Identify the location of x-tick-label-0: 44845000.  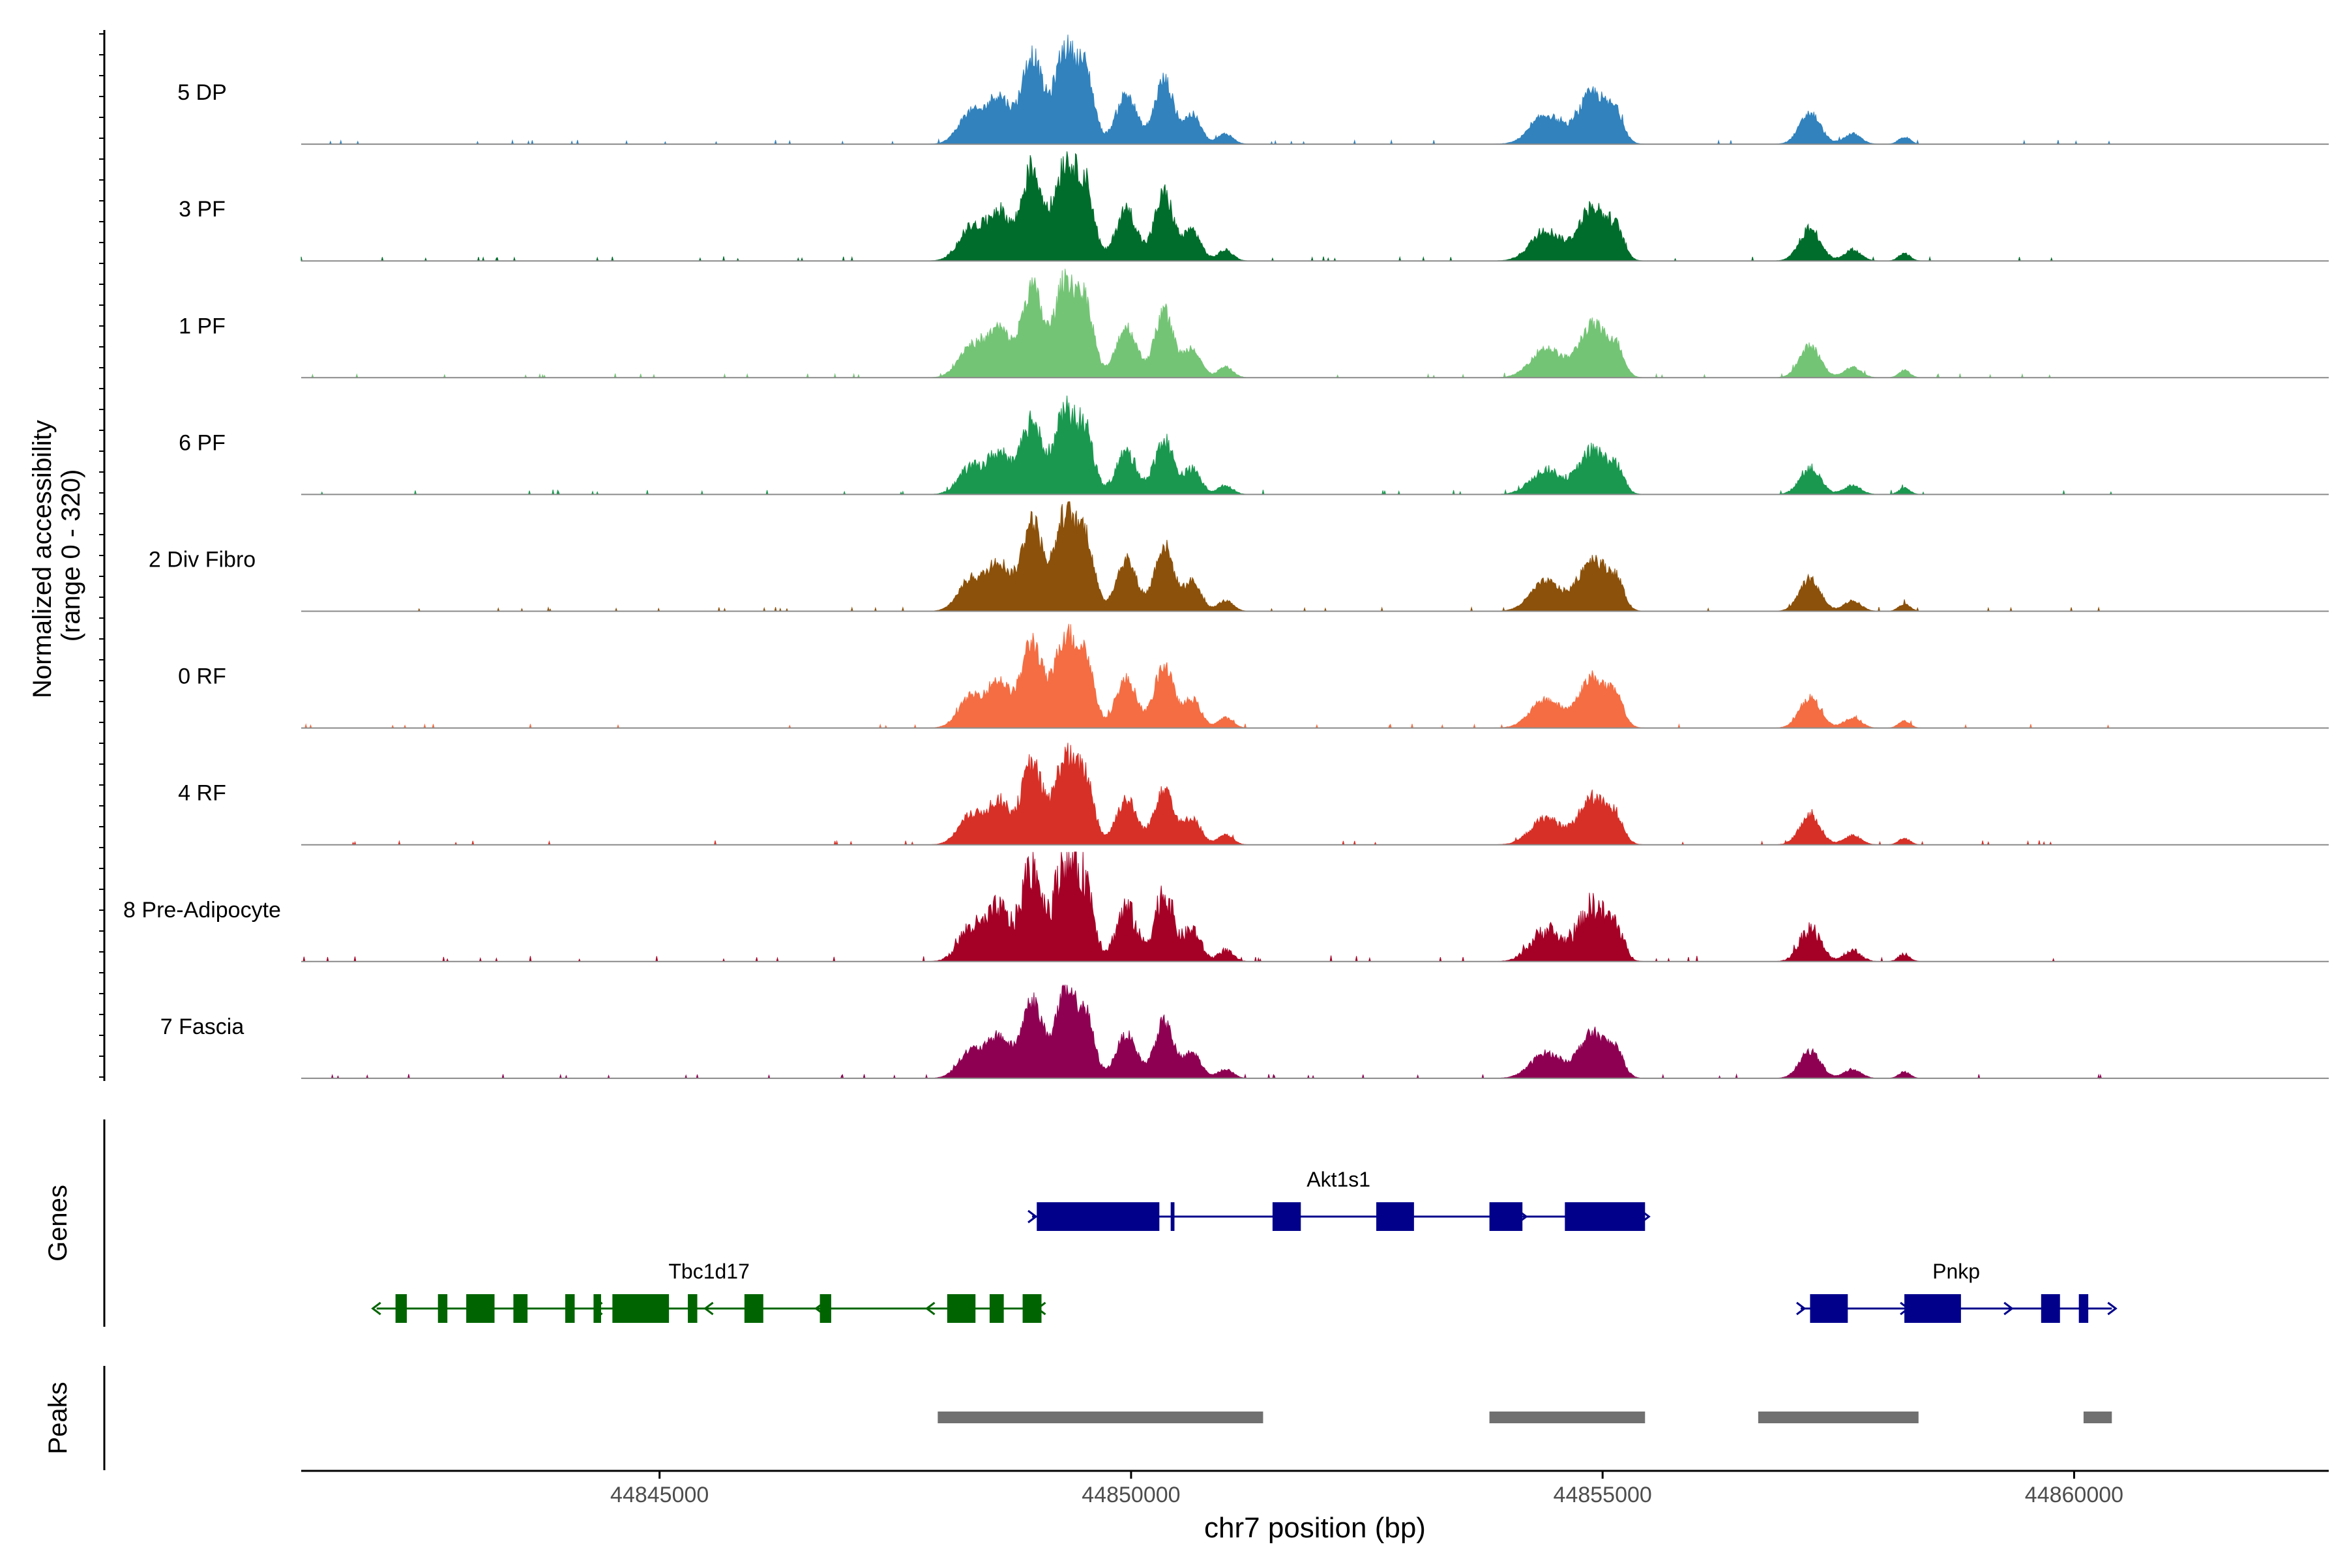
(659, 1495).